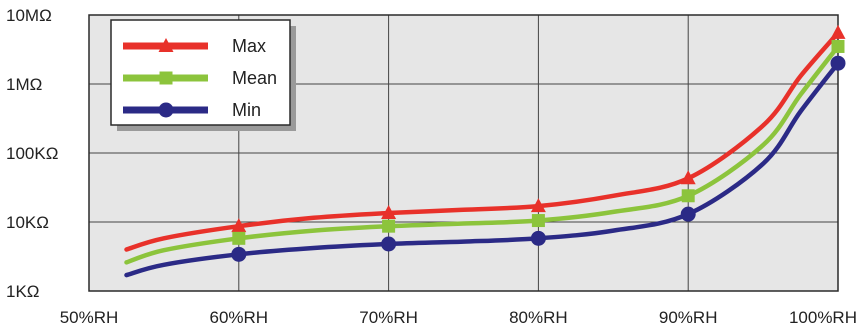  I want to click on y-tick-label: 100KΩ, so click(32, 153).